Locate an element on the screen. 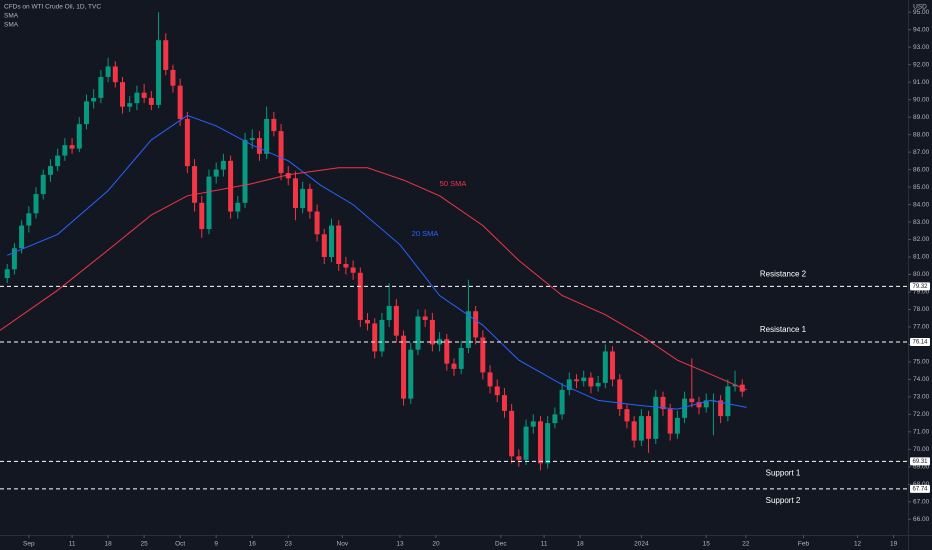  x-tick-label: 12 is located at coordinates (858, 544).